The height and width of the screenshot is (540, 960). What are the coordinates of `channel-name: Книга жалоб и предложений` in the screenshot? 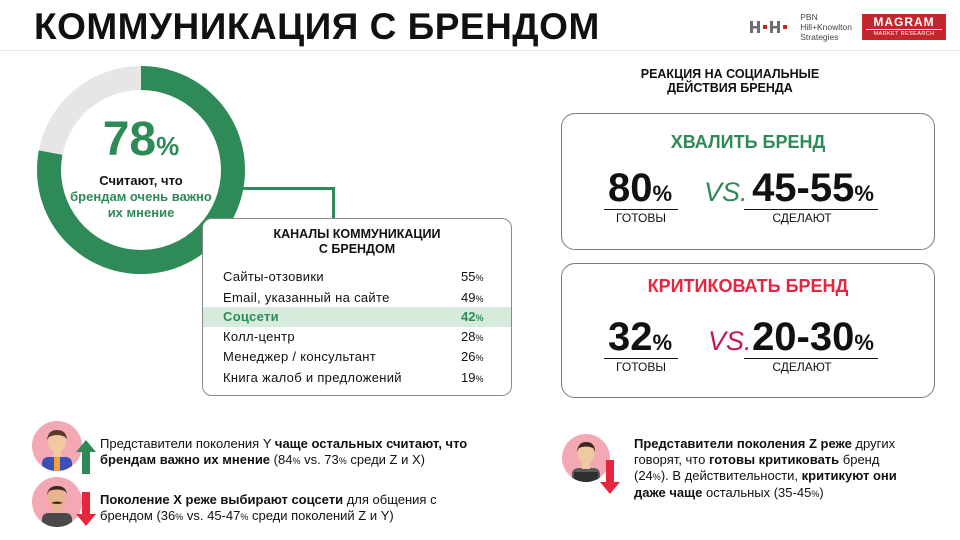 It's located at (312, 377).